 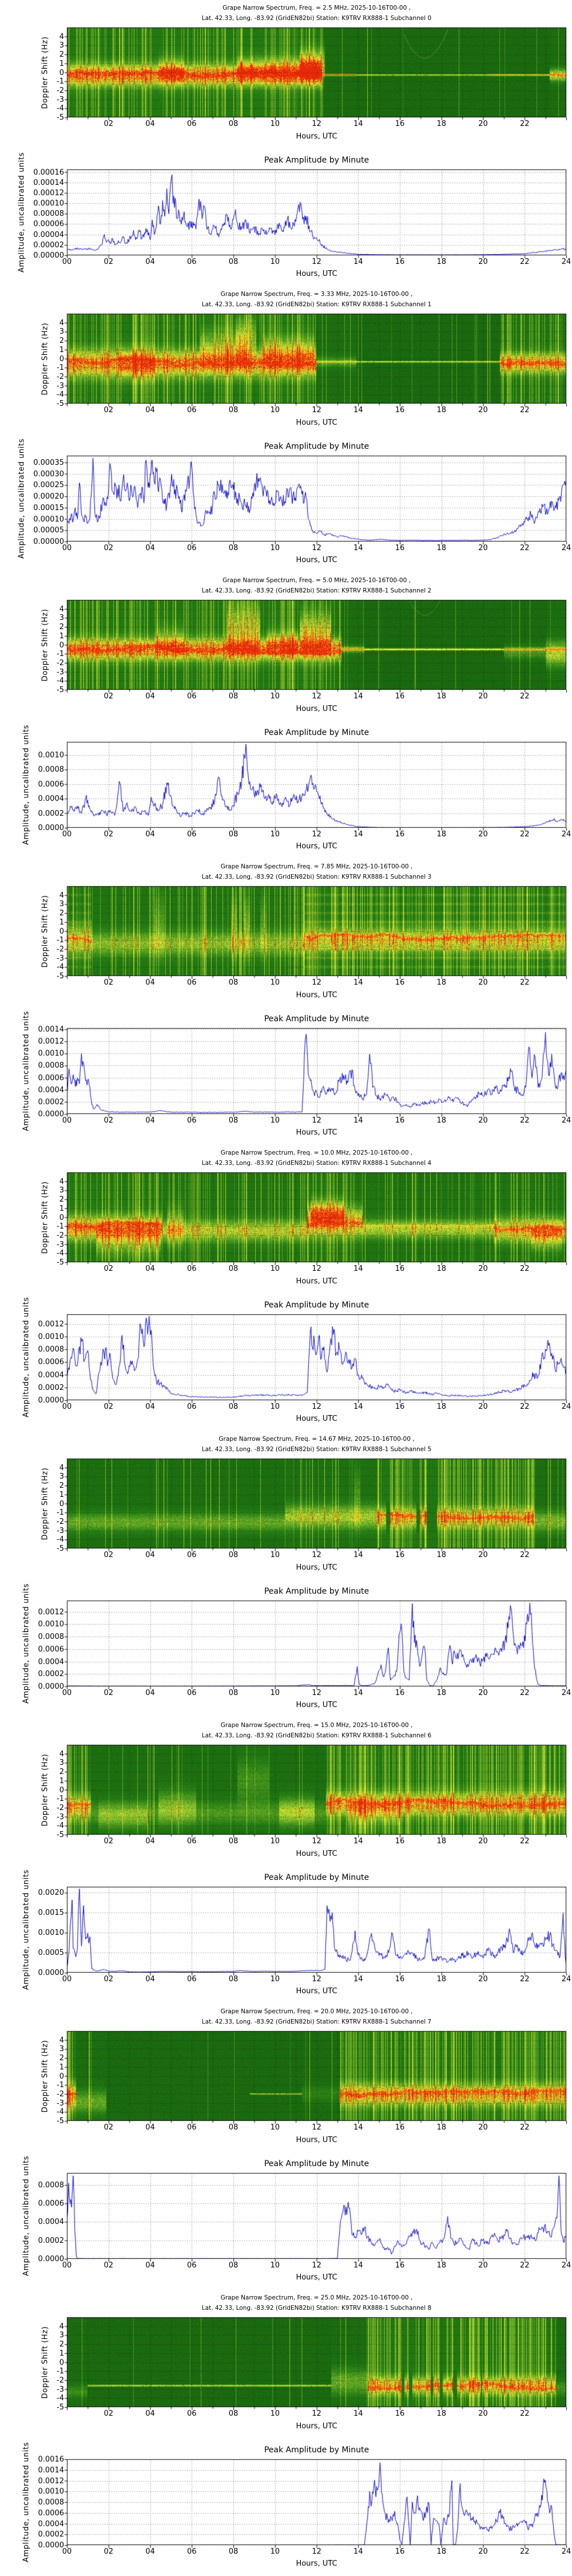 What do you see at coordinates (316, 1567) in the screenshot?
I see `spectrogram-x-axis-label: Hours, UTC` at bounding box center [316, 1567].